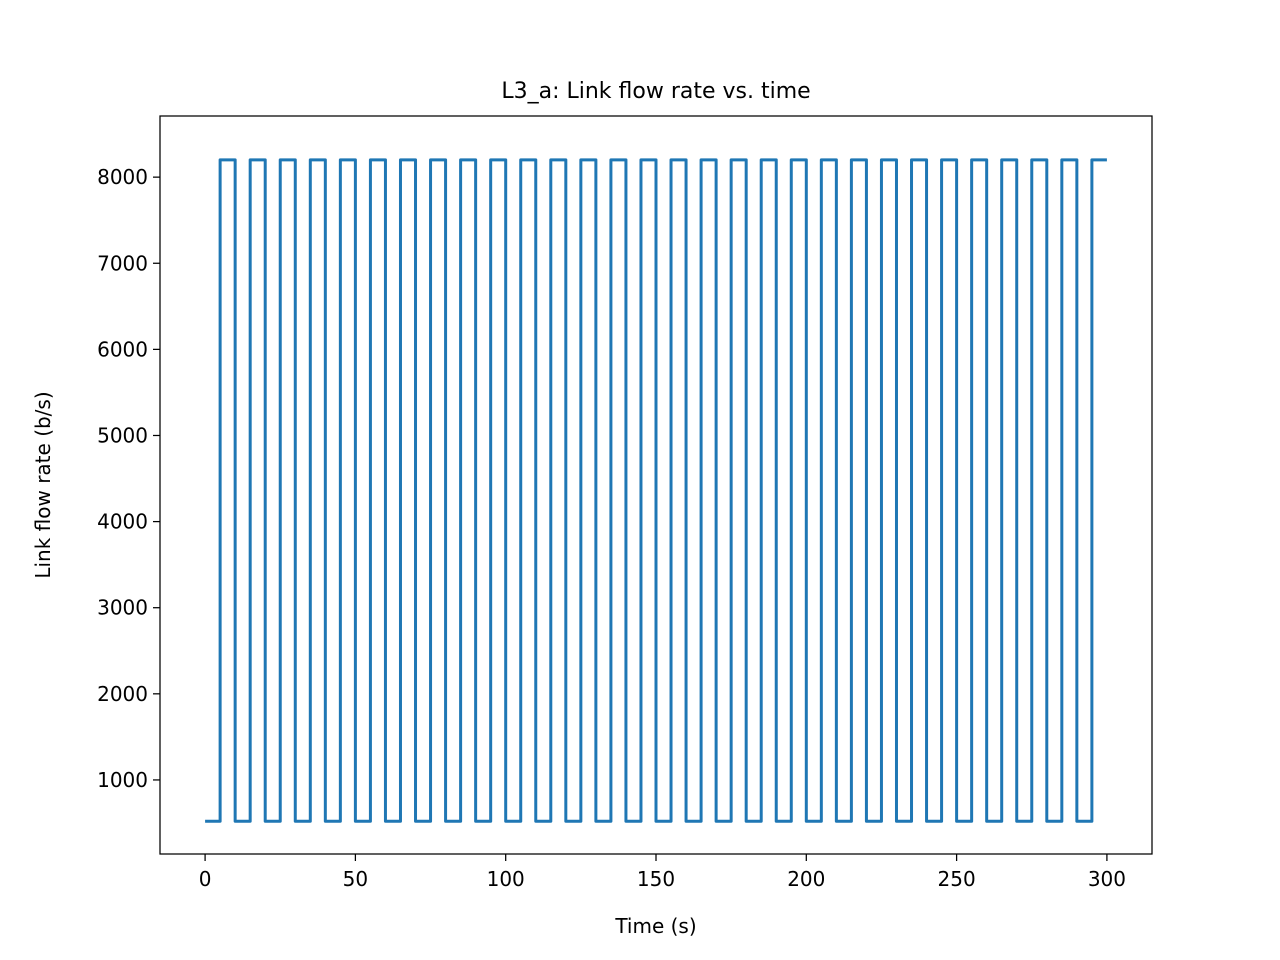 The width and height of the screenshot is (1280, 960). I want to click on y-tick-label: 3000, so click(122, 608).